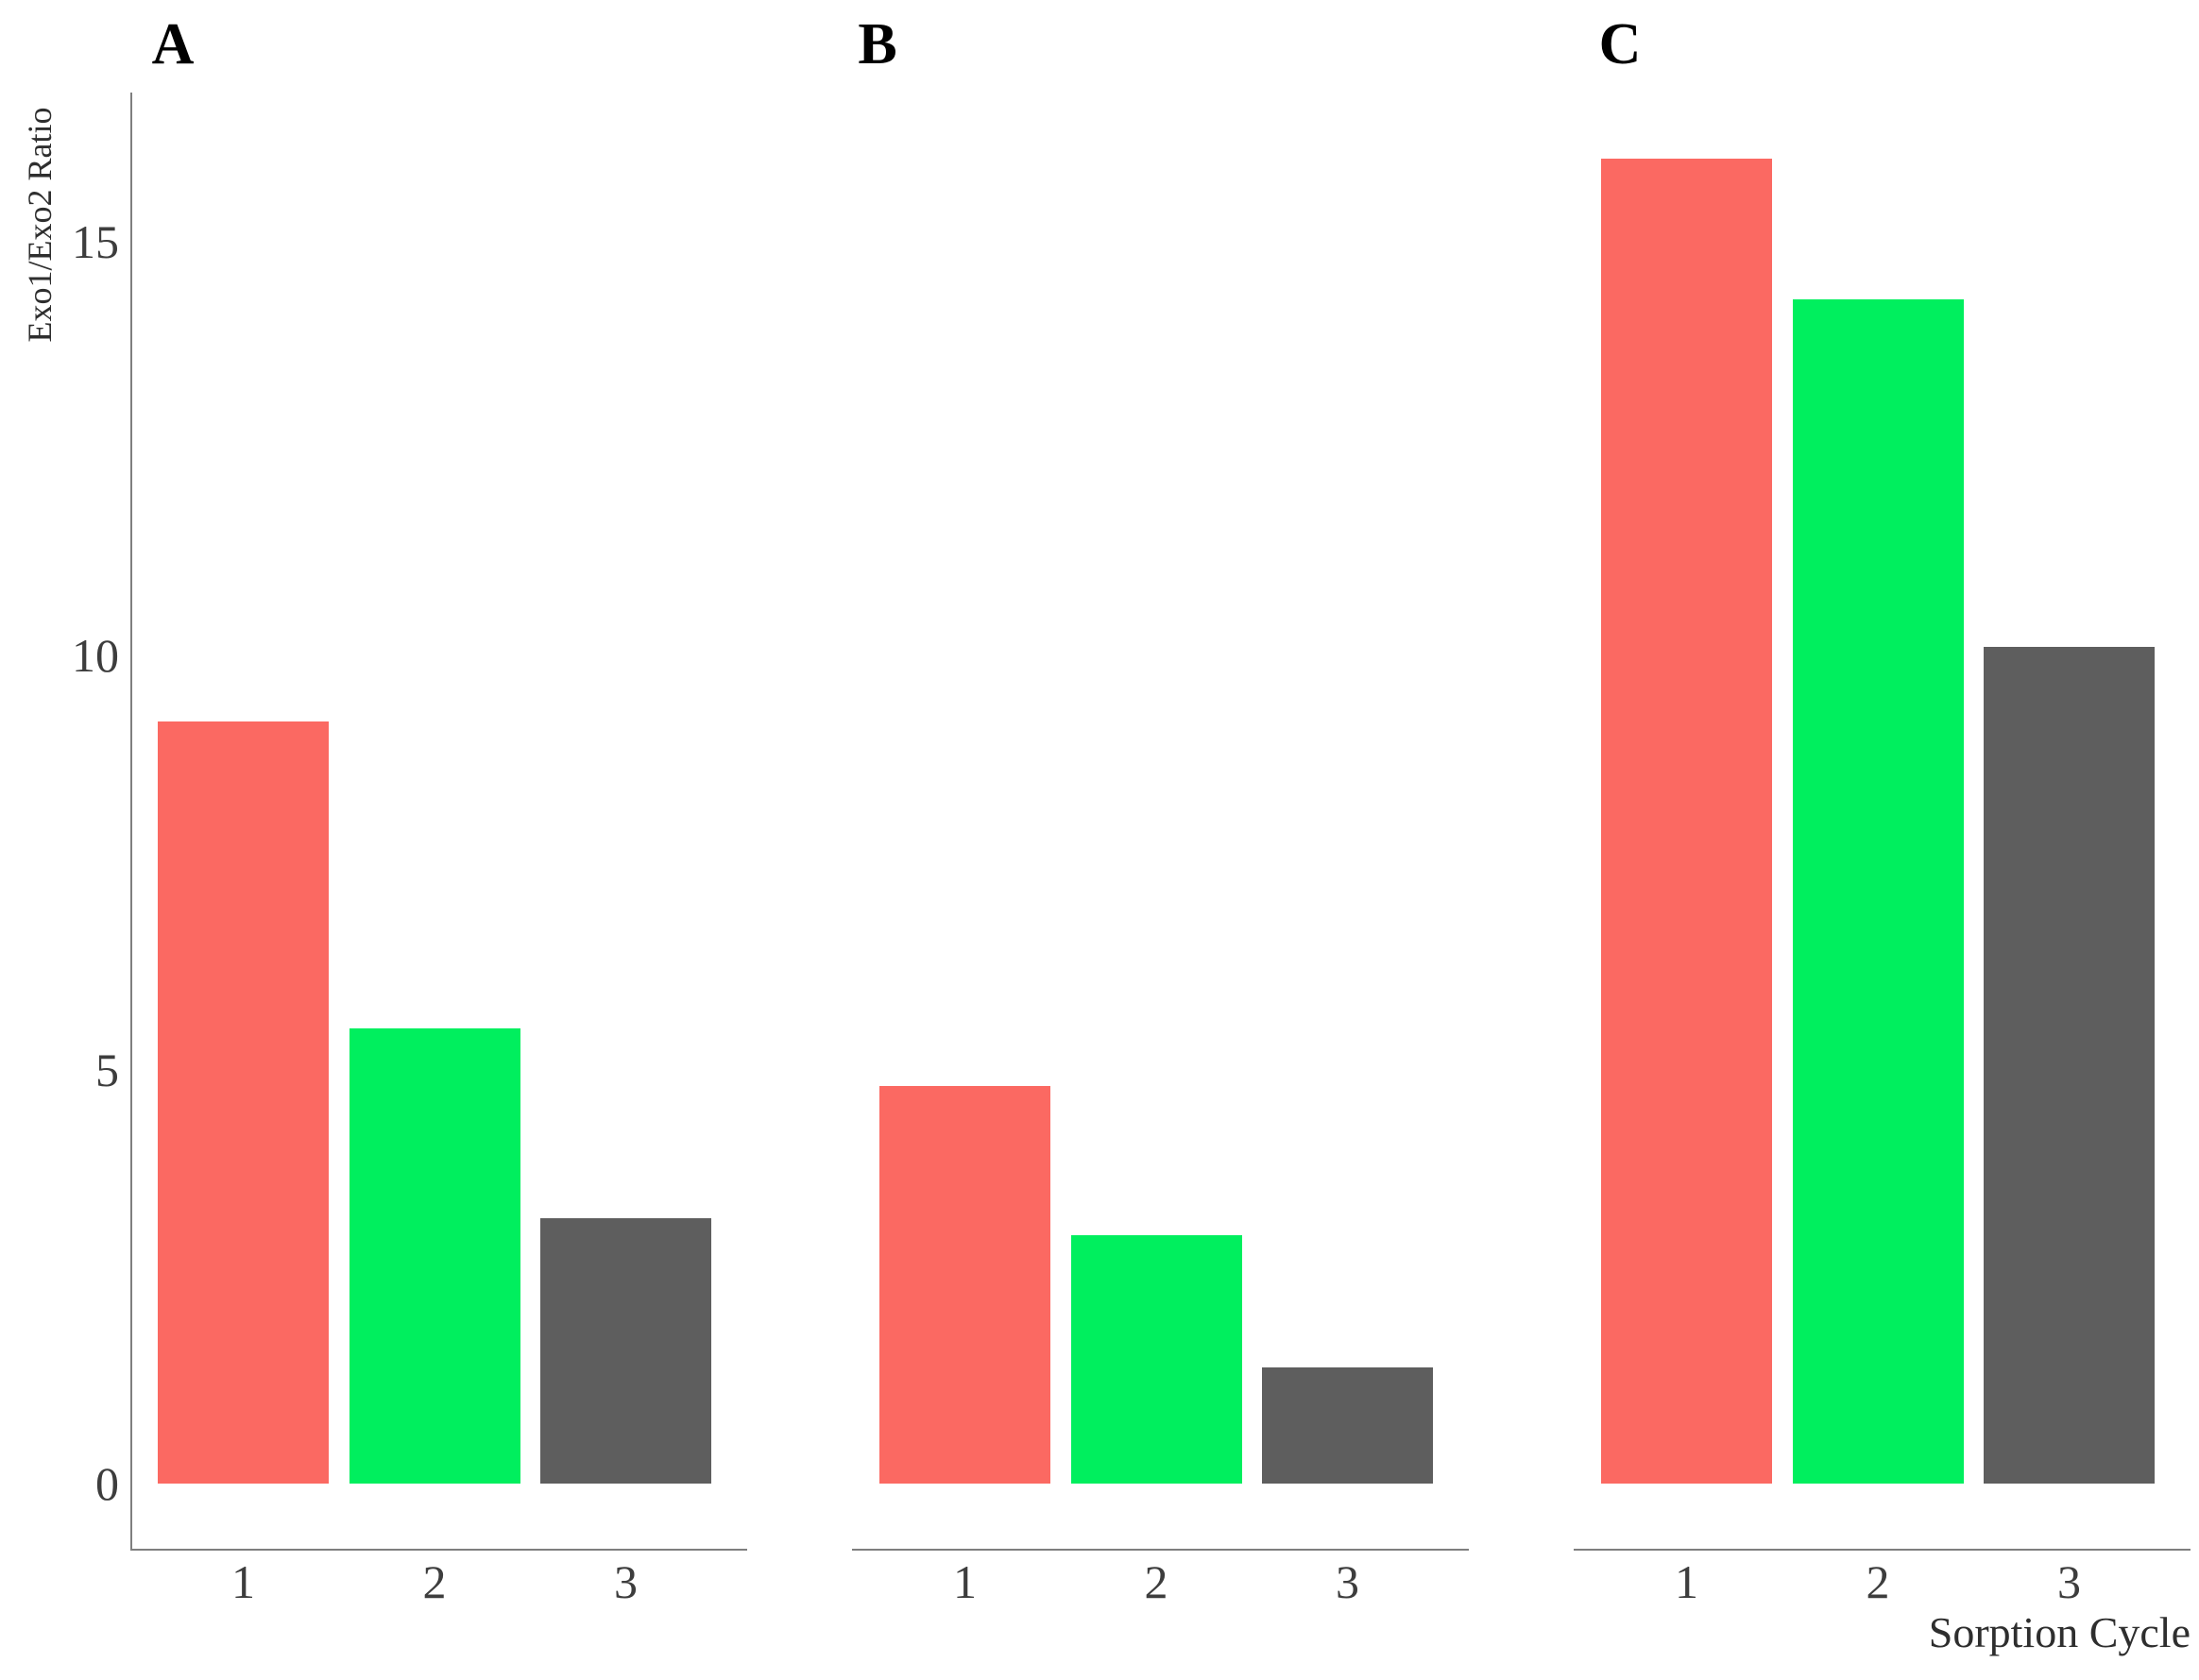 The width and height of the screenshot is (2199, 1680). I want to click on panel-label-a: A, so click(173, 44).